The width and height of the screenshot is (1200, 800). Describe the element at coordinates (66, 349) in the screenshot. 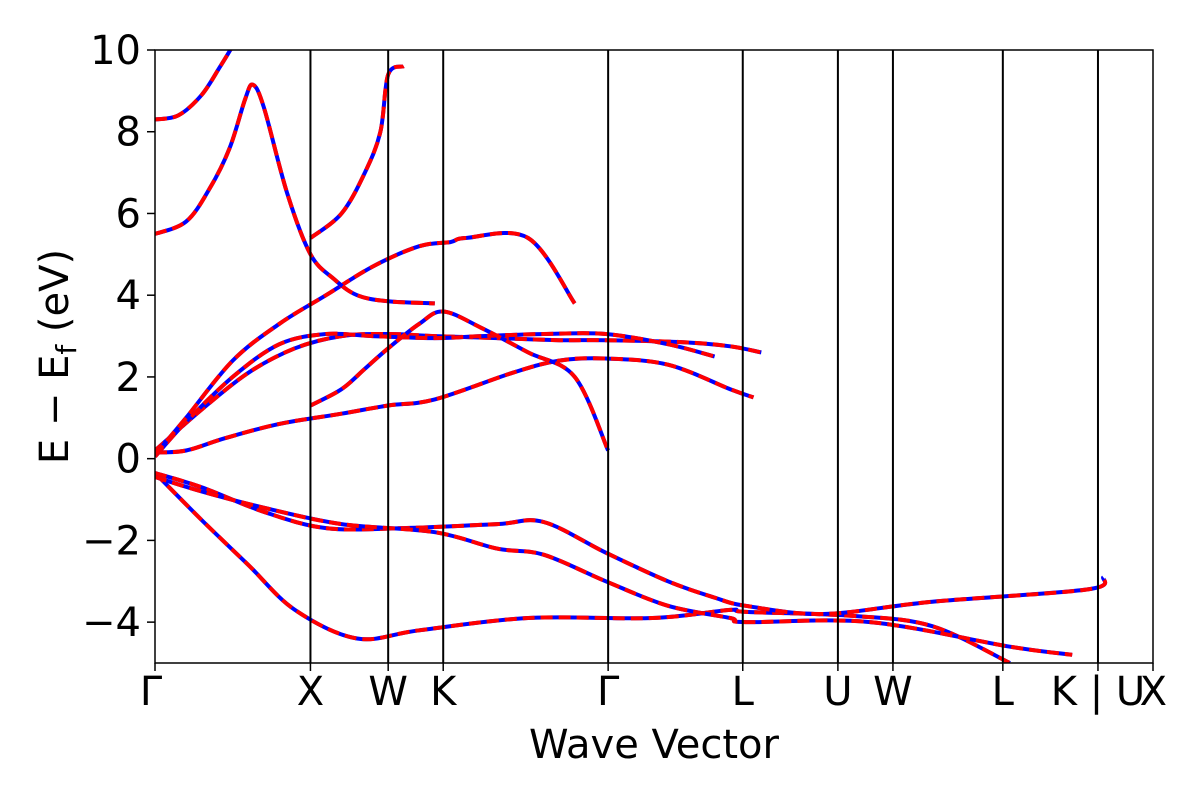

I see `y-axis-label-sub: f` at that location.